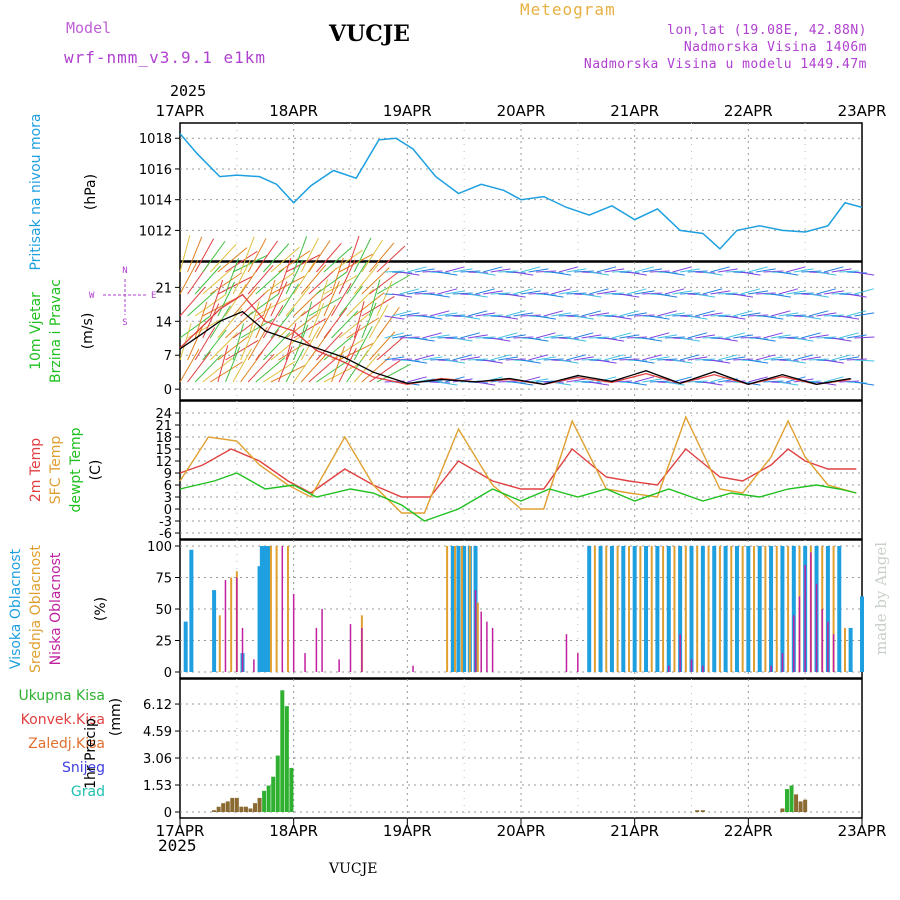 This screenshot has height=900, width=900. What do you see at coordinates (293, 831) in the screenshot?
I see `x-tick-label-bottom: 18APR` at bounding box center [293, 831].